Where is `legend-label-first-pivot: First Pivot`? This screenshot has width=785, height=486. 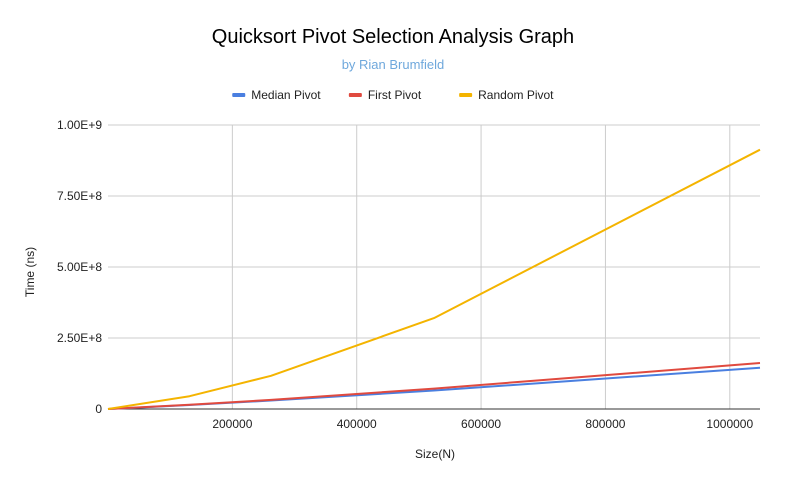 legend-label-first-pivot: First Pivot is located at coordinates (395, 95).